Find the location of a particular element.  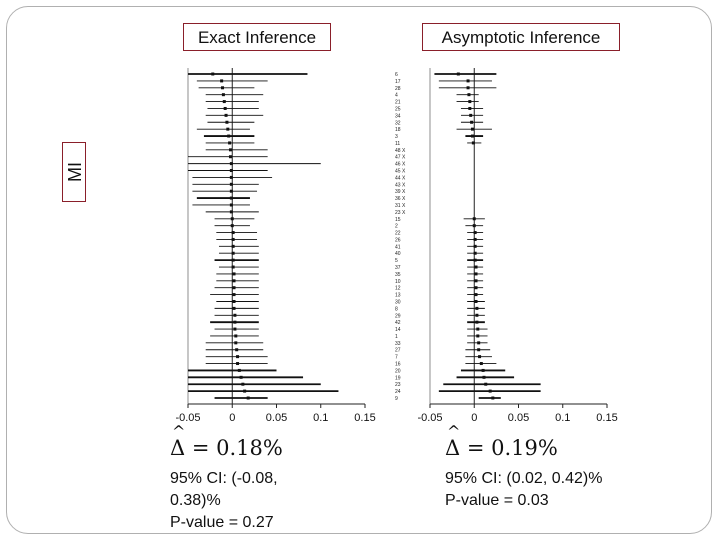

asymptotic-pvalue: P-value = 0.03 is located at coordinates (497, 500).